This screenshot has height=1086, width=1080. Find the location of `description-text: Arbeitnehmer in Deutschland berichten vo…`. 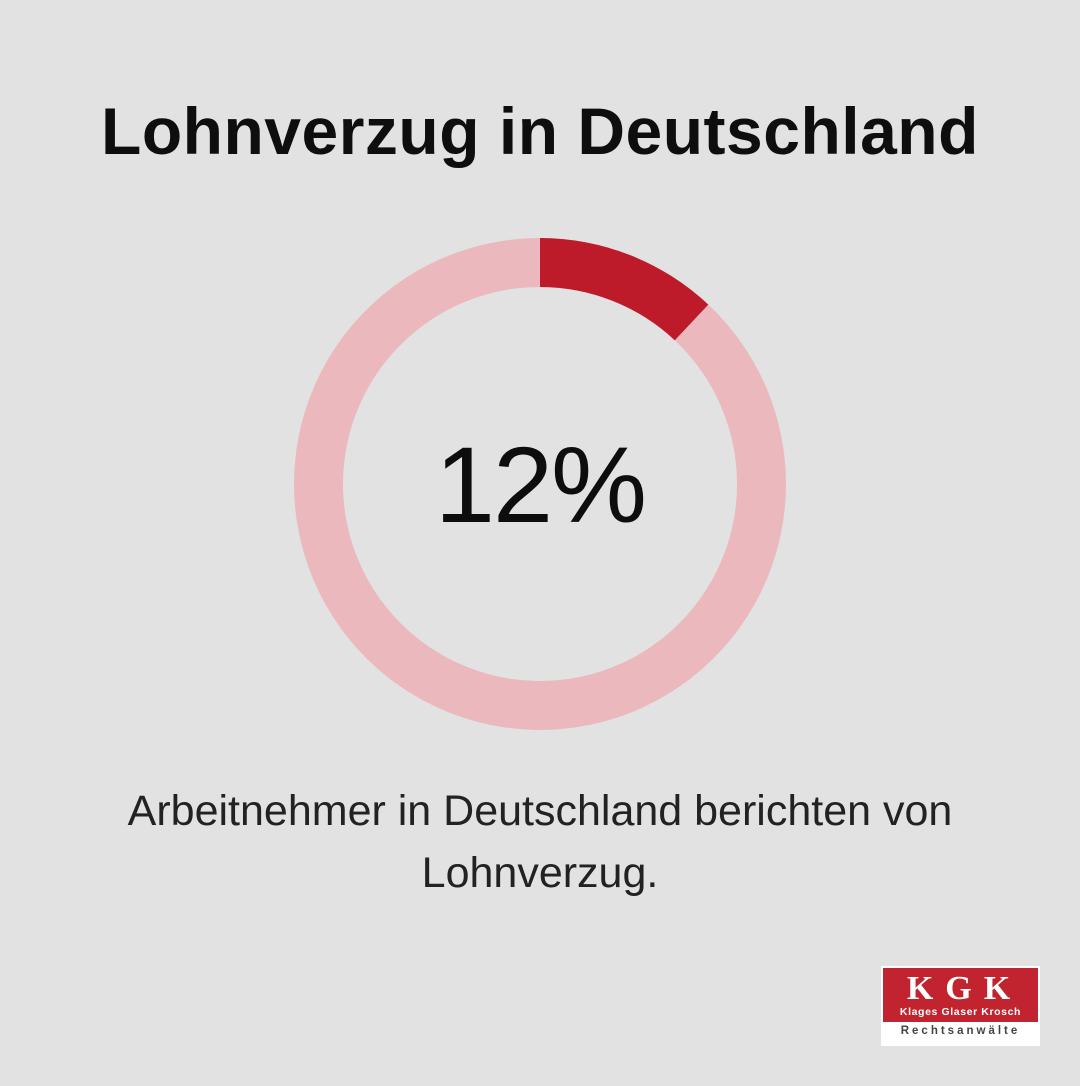

description-text: Arbeitnehmer in Deutschland berichten vo… is located at coordinates (540, 842).